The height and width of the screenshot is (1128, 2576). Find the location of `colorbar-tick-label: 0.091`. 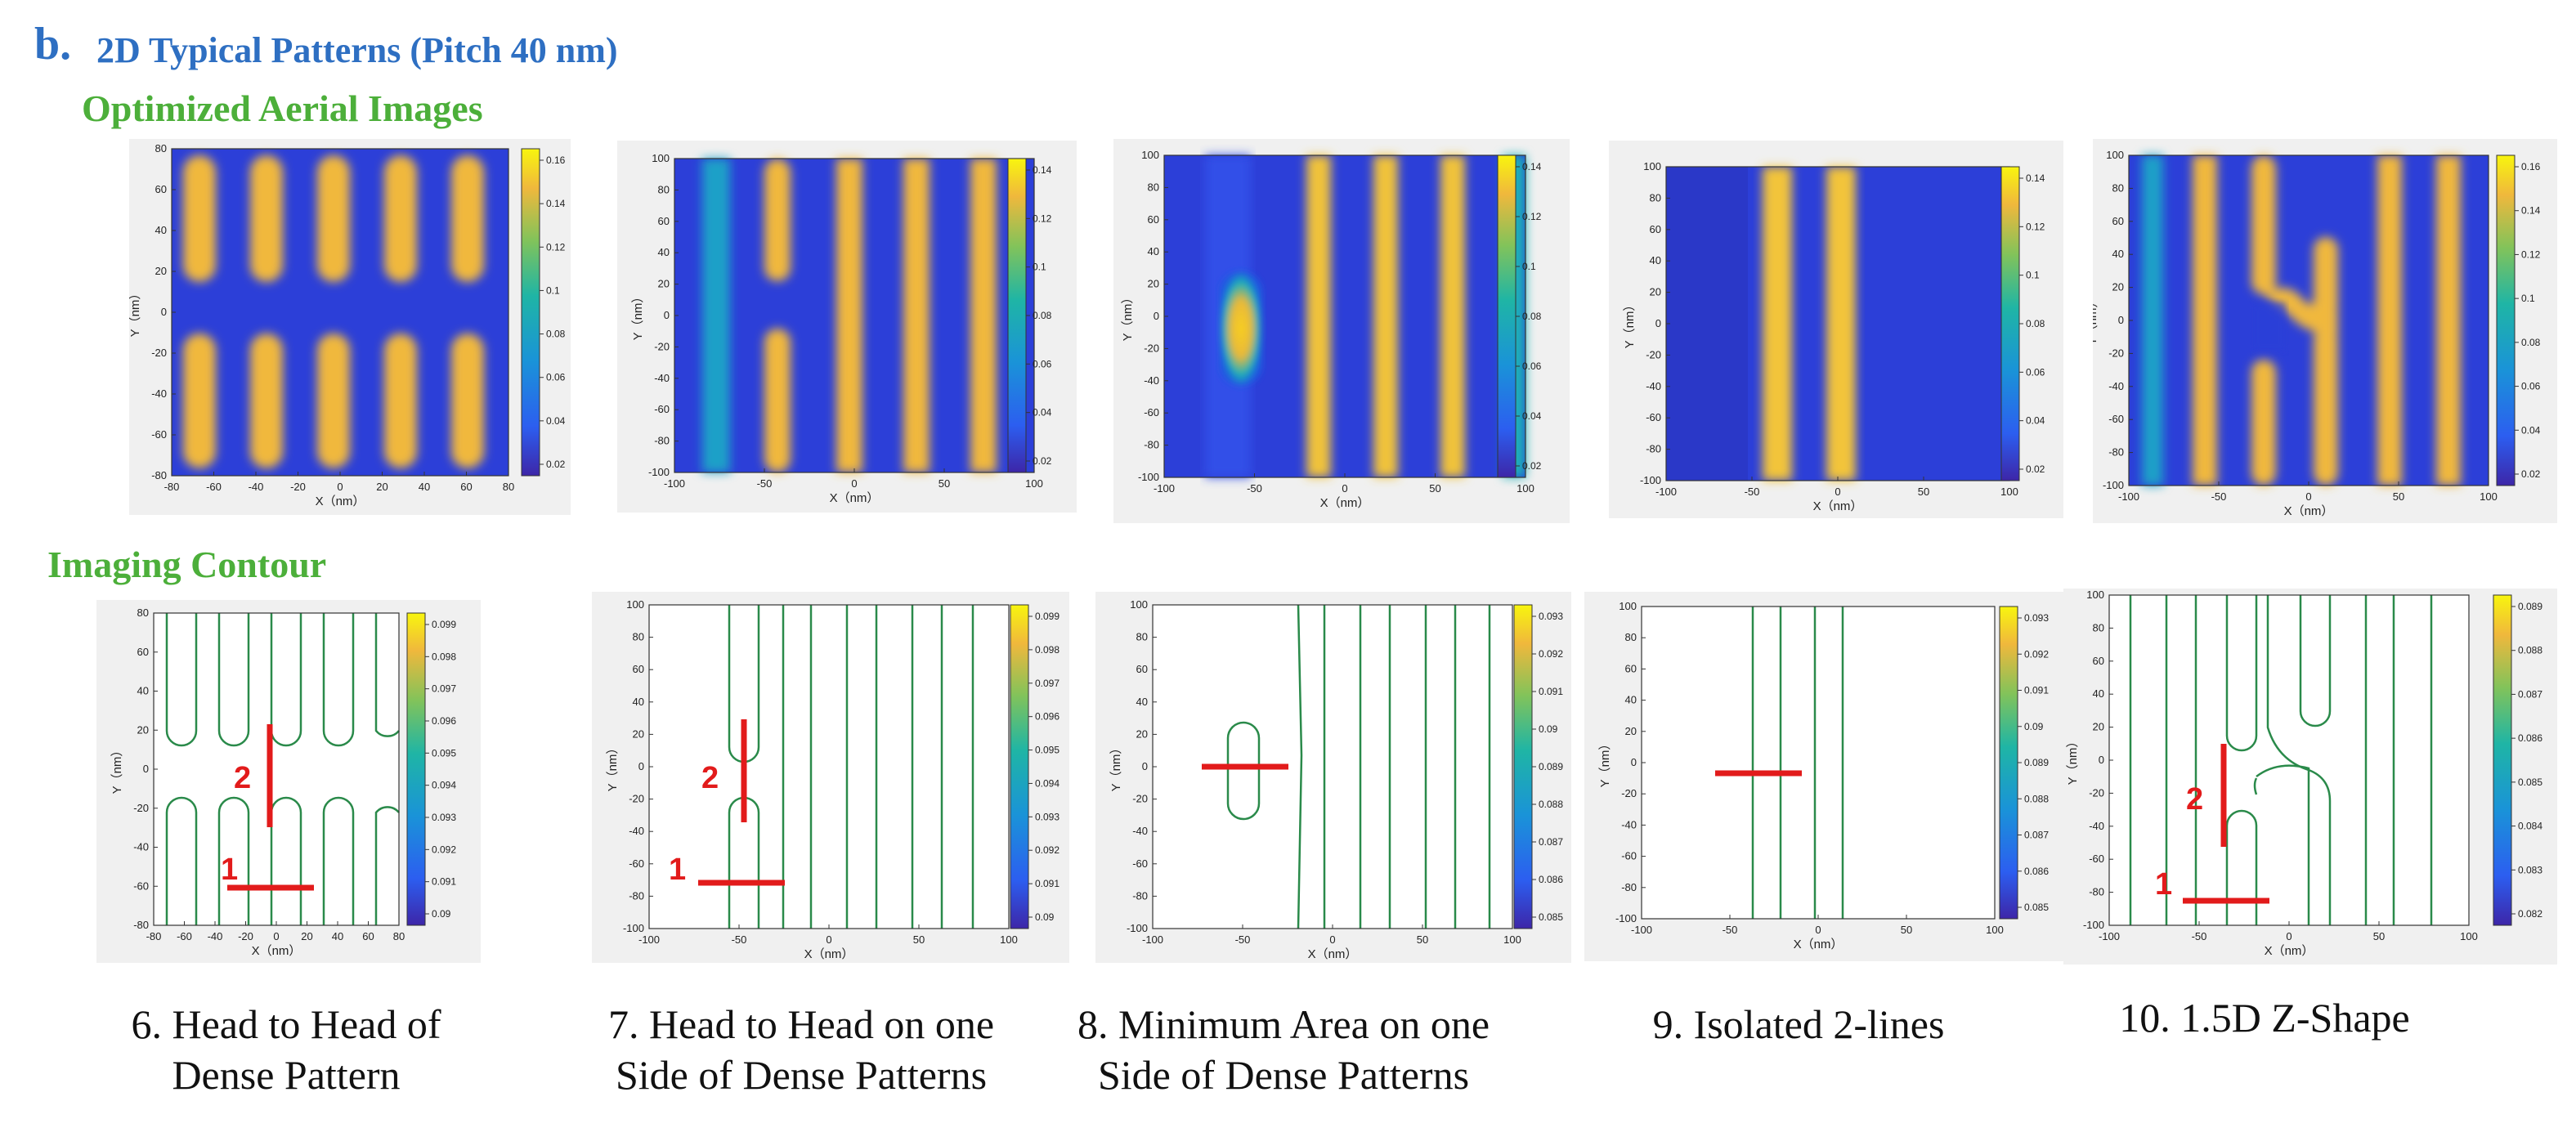

colorbar-tick-label: 0.091 is located at coordinates (2037, 690).